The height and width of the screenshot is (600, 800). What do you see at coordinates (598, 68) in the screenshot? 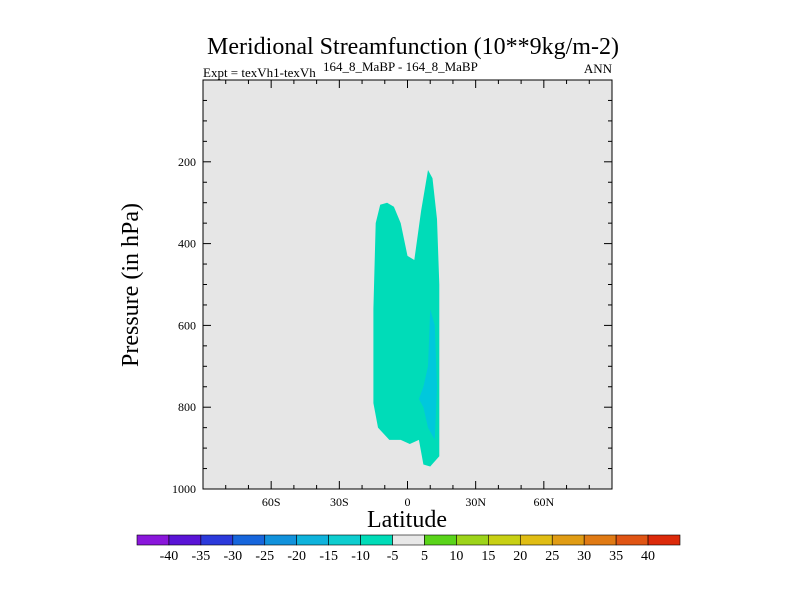
I see `season-label: ANN` at bounding box center [598, 68].